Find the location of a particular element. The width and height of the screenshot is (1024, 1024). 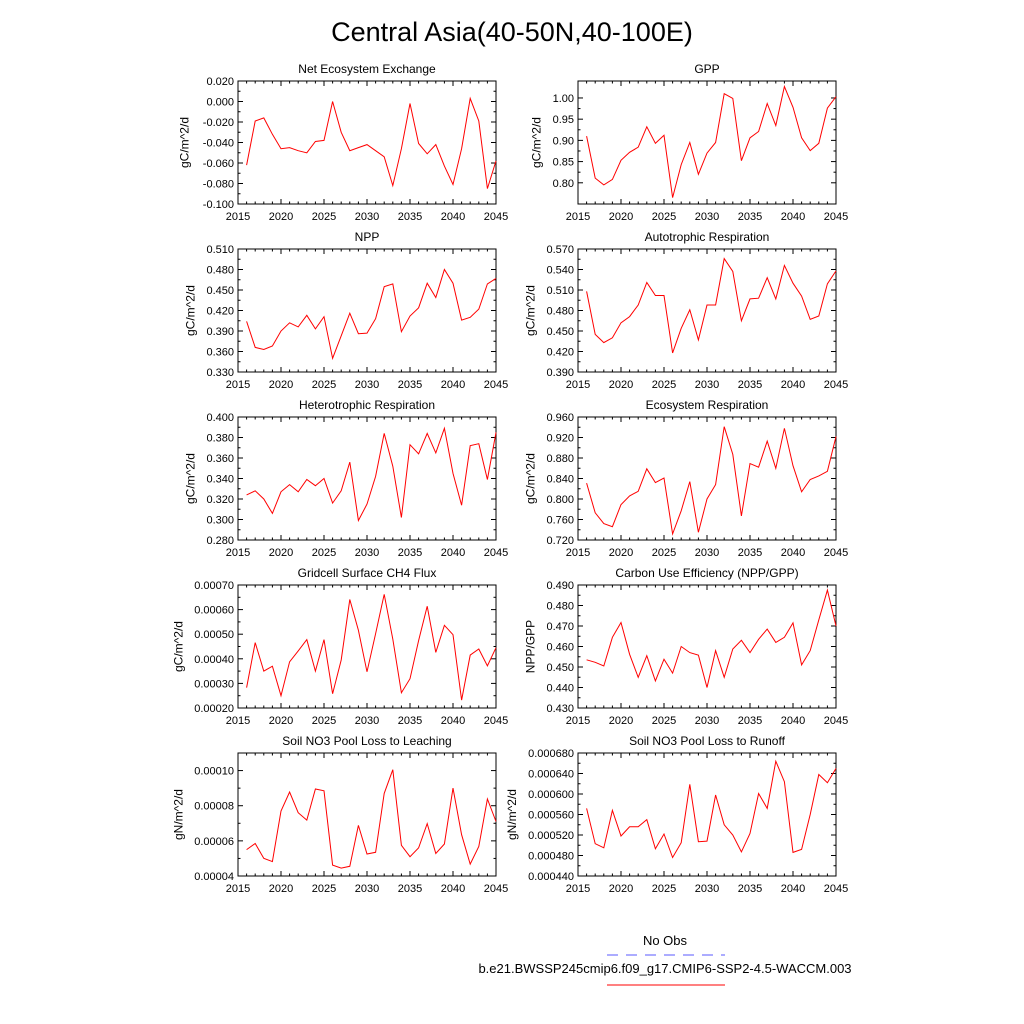

panel-1-xtick-label: 2035 is located at coordinates (410, 217).